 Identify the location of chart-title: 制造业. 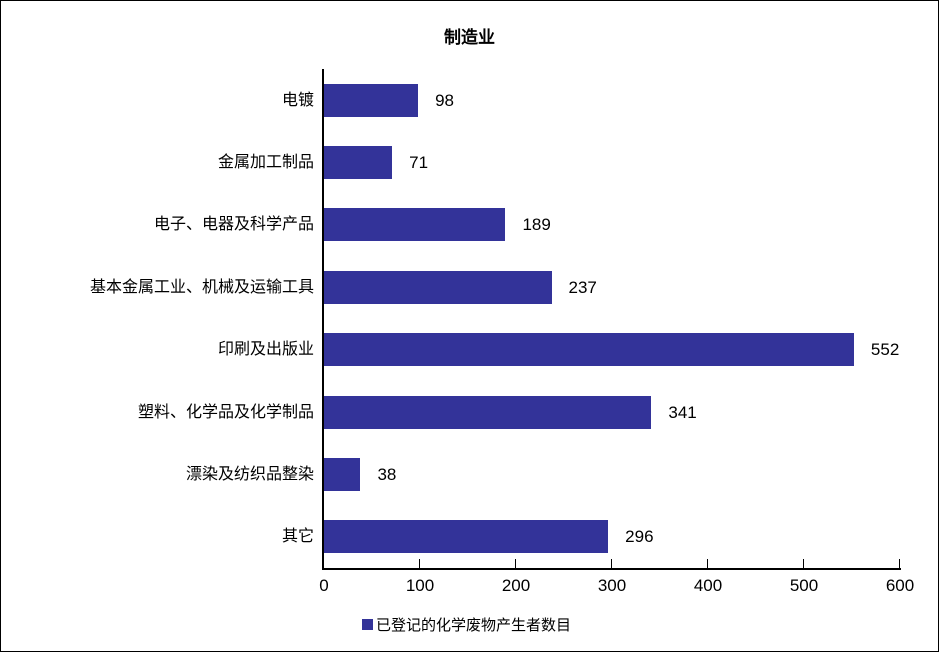
(469, 37).